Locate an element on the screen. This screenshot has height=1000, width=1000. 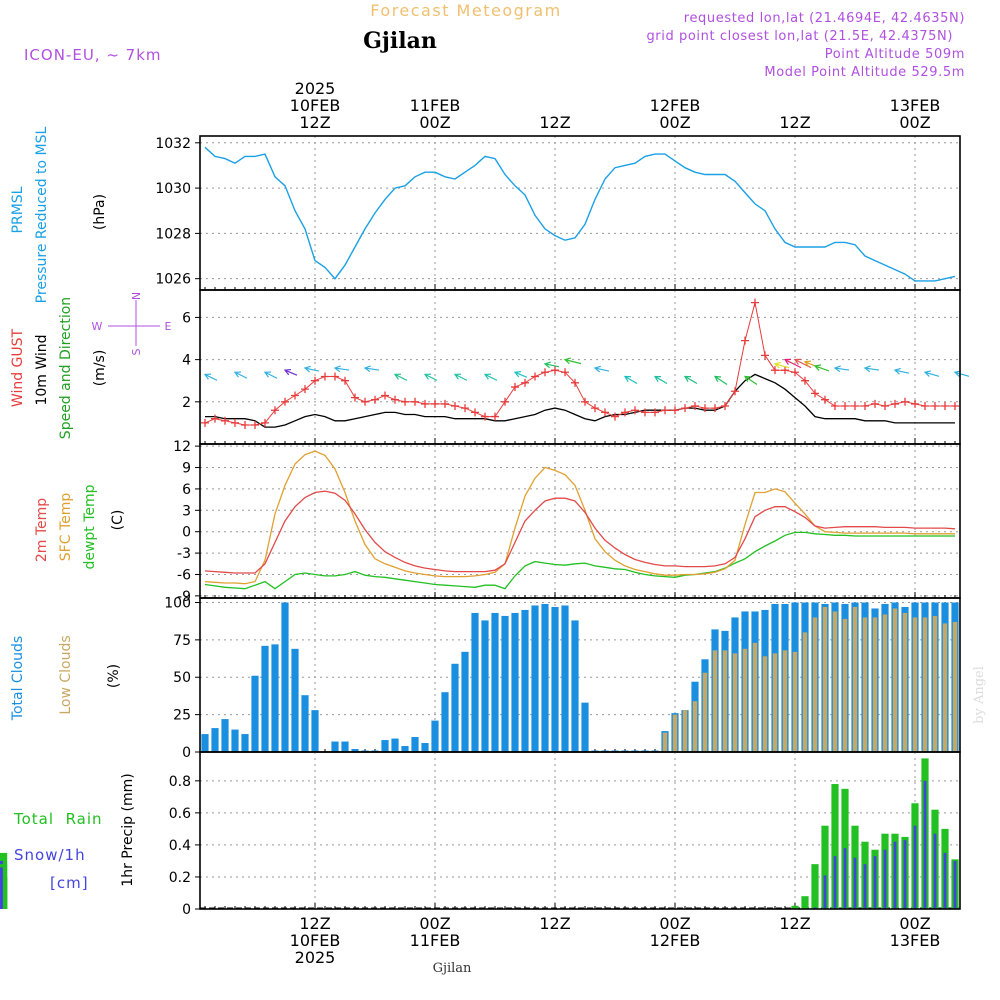
temperature-panel: -9 -6 -3 0 3 6 9 12 is located at coordinates (567, 522).